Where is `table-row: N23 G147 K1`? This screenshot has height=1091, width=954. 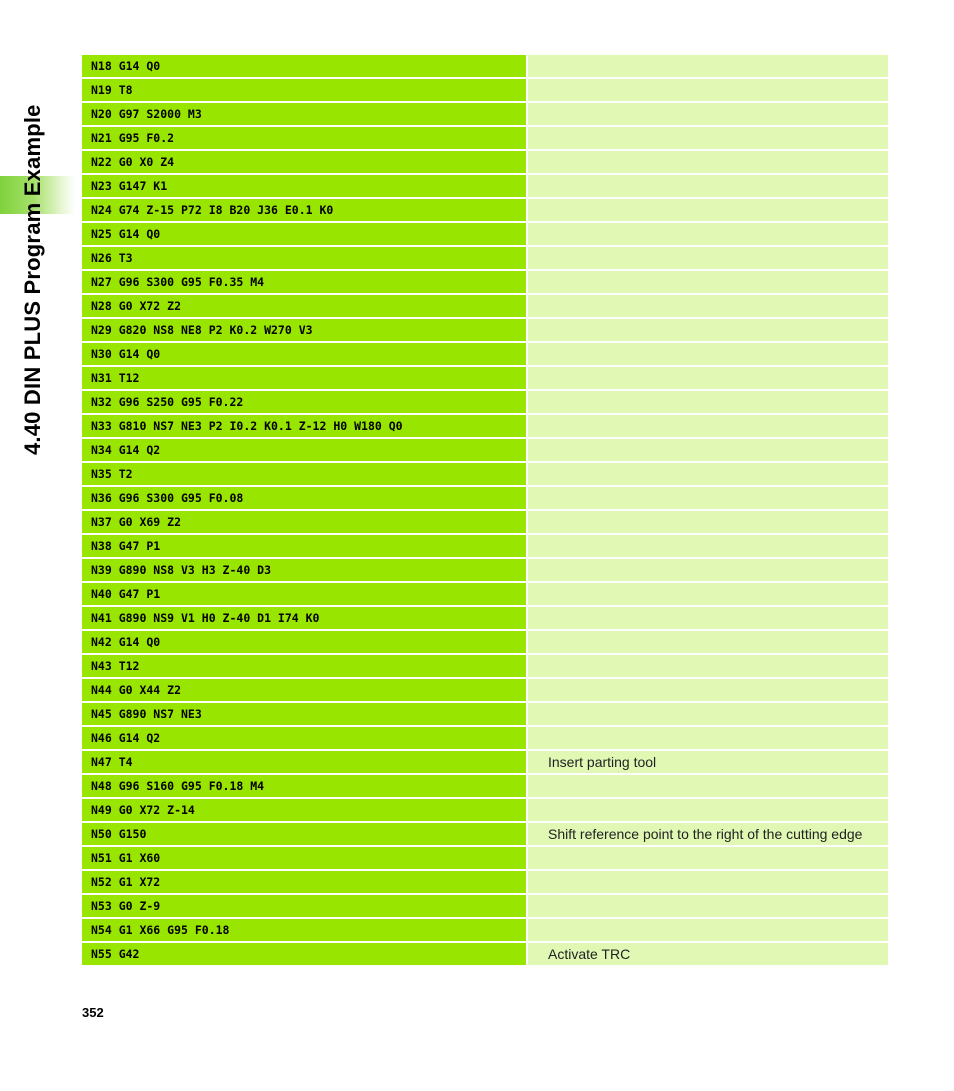
table-row: N23 G147 K1 is located at coordinates (485, 186).